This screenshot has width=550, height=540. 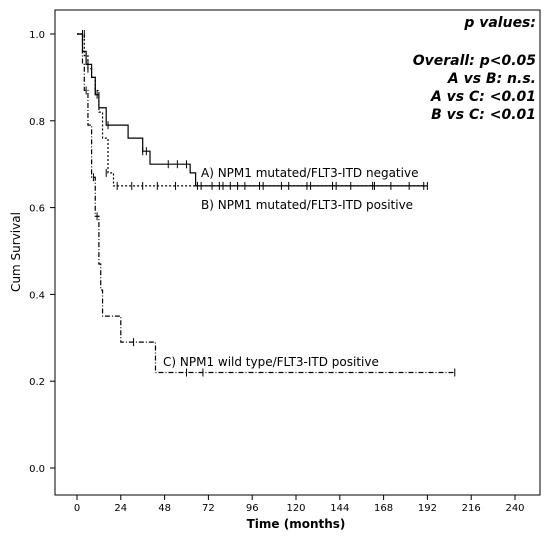 What do you see at coordinates (37, 469) in the screenshot?
I see `y-tick-label: 0.0` at bounding box center [37, 469].